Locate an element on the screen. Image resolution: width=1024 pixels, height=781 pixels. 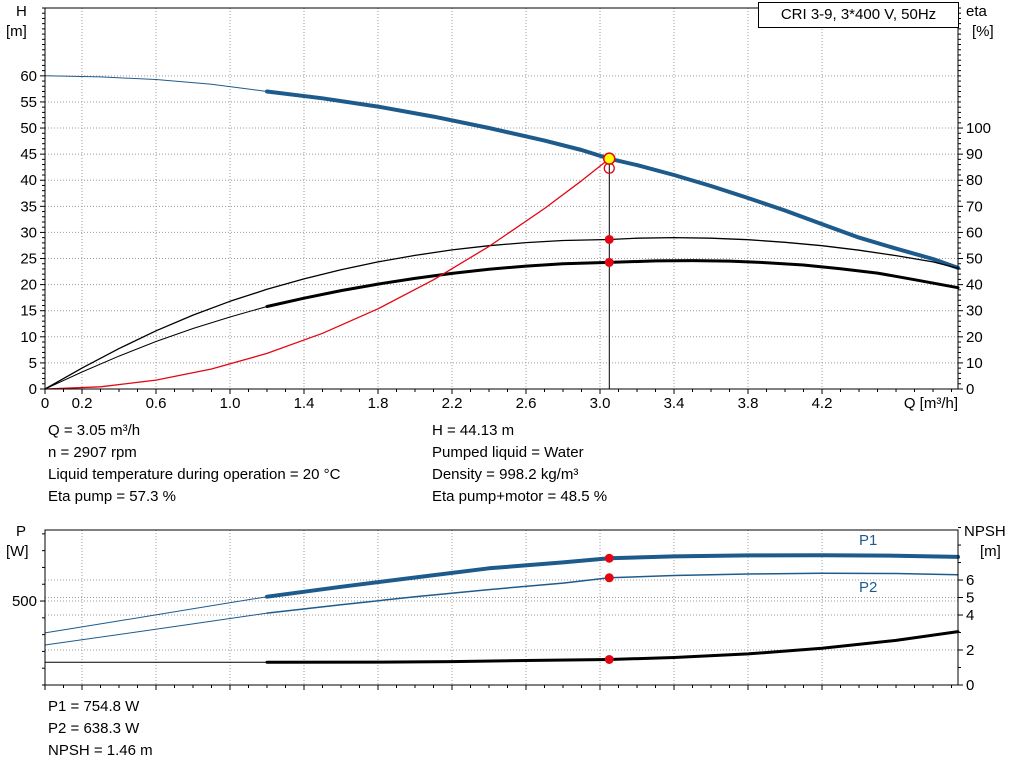
duty-point is located at coordinates (609, 158).